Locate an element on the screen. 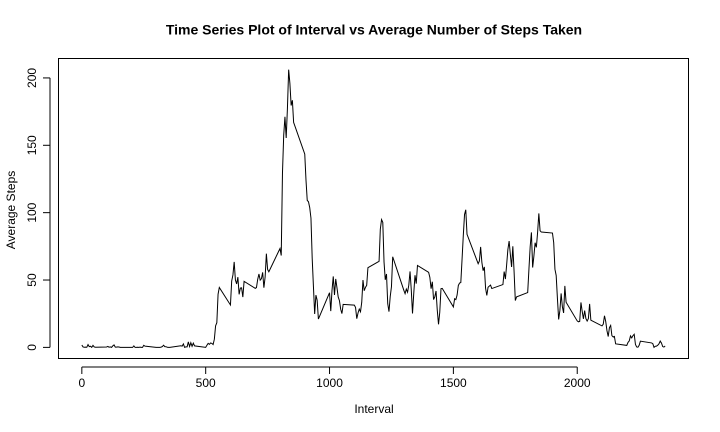 The height and width of the screenshot is (432, 720). y-tick-label: 100 is located at coordinates (32, 212).